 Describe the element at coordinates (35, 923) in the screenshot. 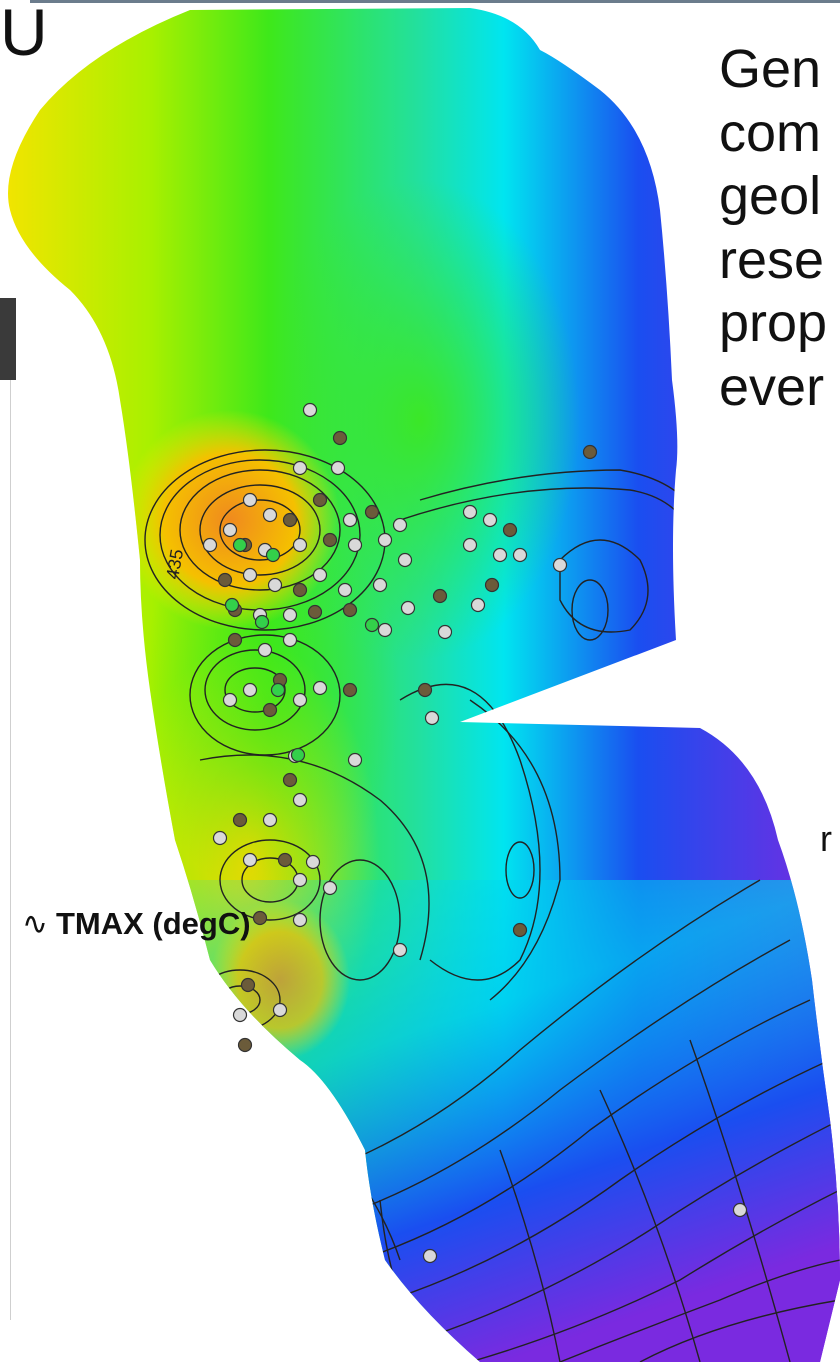

I see `contour-line-icon: ∿` at that location.